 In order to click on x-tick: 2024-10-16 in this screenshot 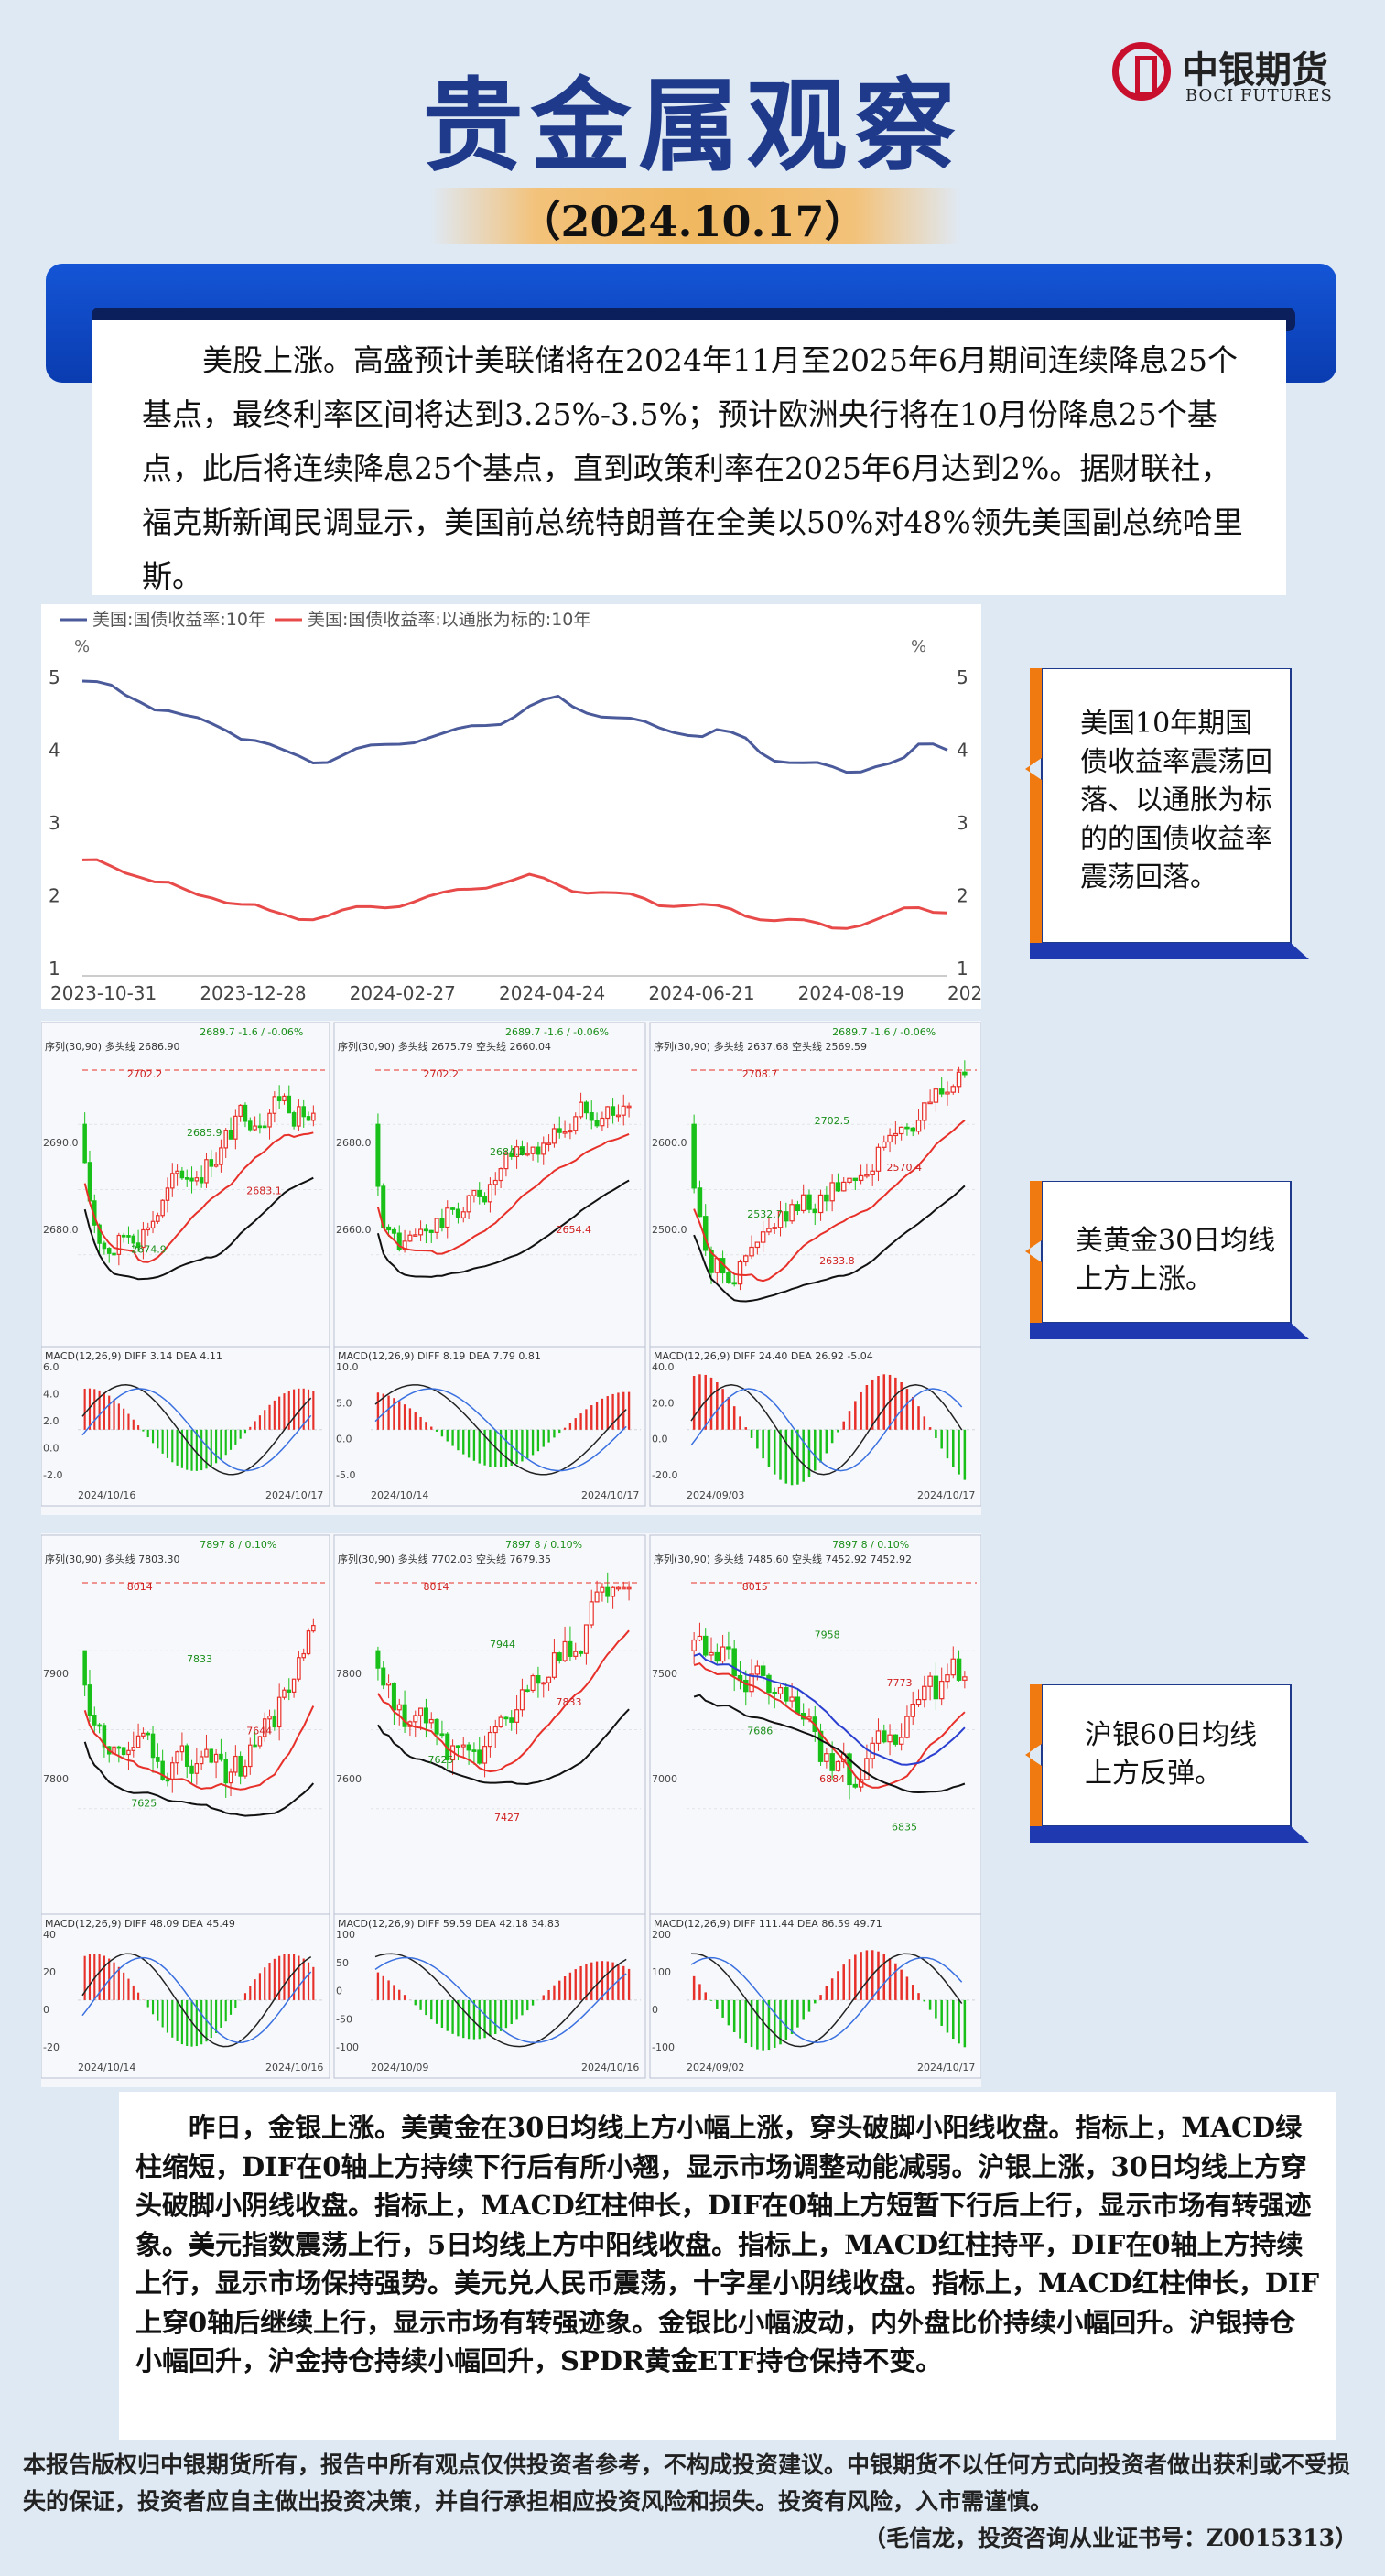, I will do `click(964, 993)`.